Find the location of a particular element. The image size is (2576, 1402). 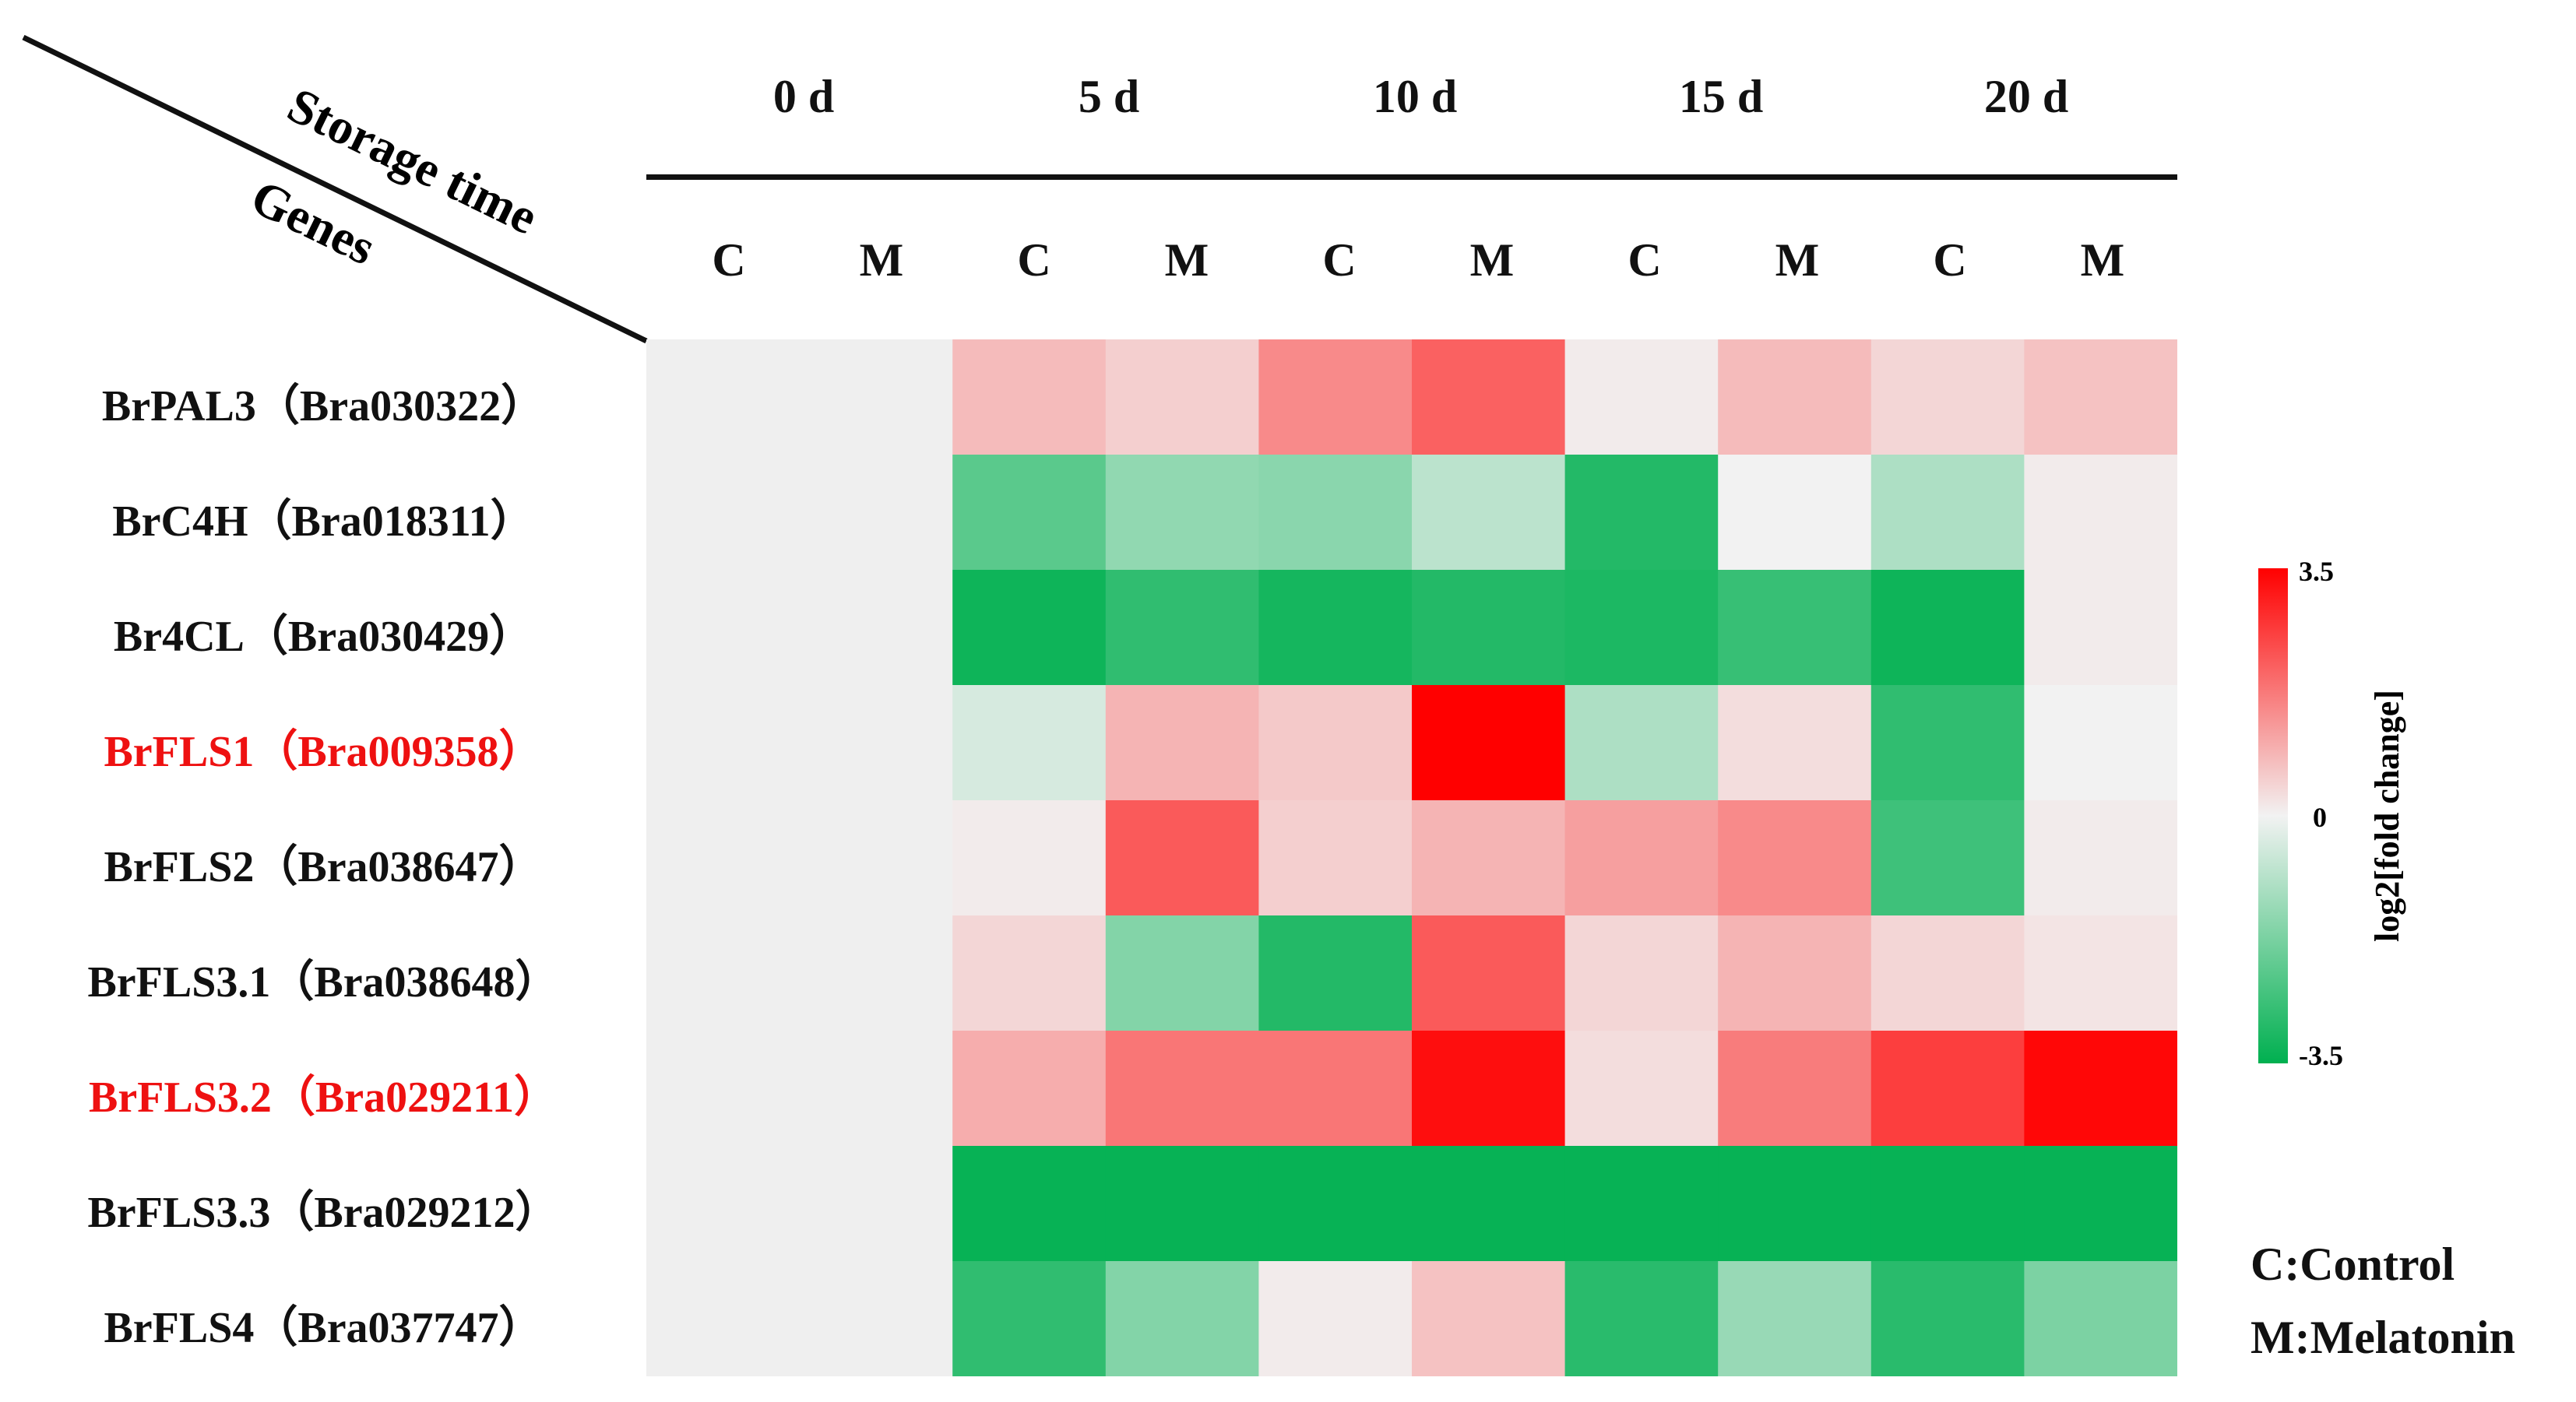

gene-label: BrFLS2（Bra038647） is located at coordinates (323, 867).